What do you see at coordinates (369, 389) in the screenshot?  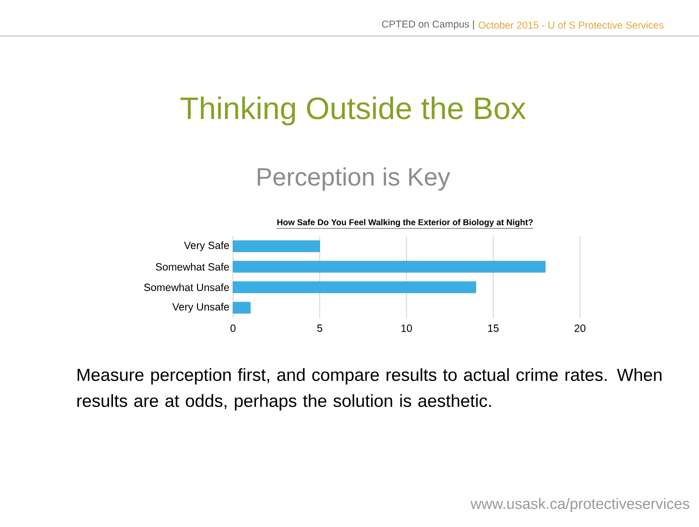 I see `text: Measure perception first, and compare results to actual crime rates. When results are at odds, perhaps the solution is aesthetic.` at bounding box center [369, 389].